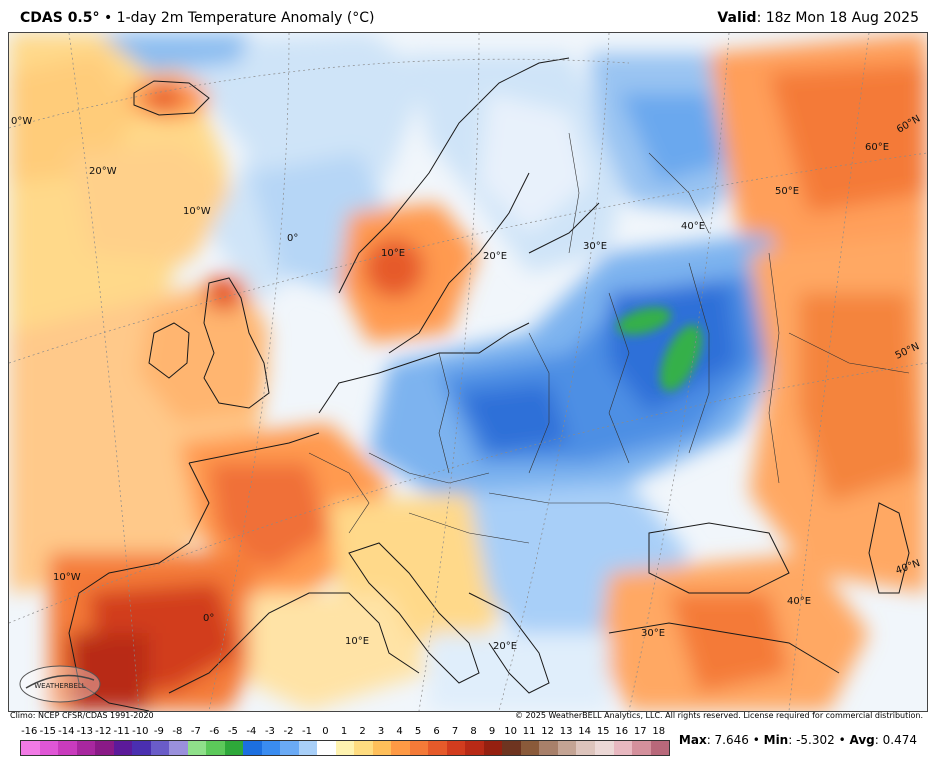  What do you see at coordinates (776, 740) in the screenshot?
I see `min-label: Min` at bounding box center [776, 740].